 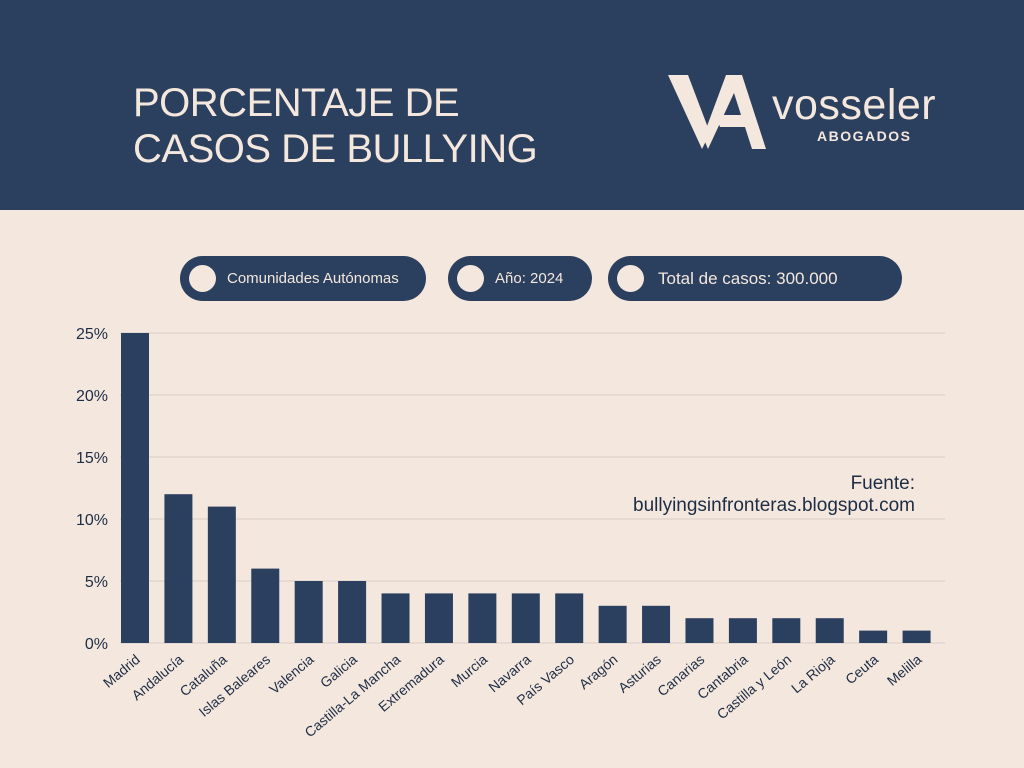 I want to click on pill-label: Año: 2024, so click(x=529, y=278).